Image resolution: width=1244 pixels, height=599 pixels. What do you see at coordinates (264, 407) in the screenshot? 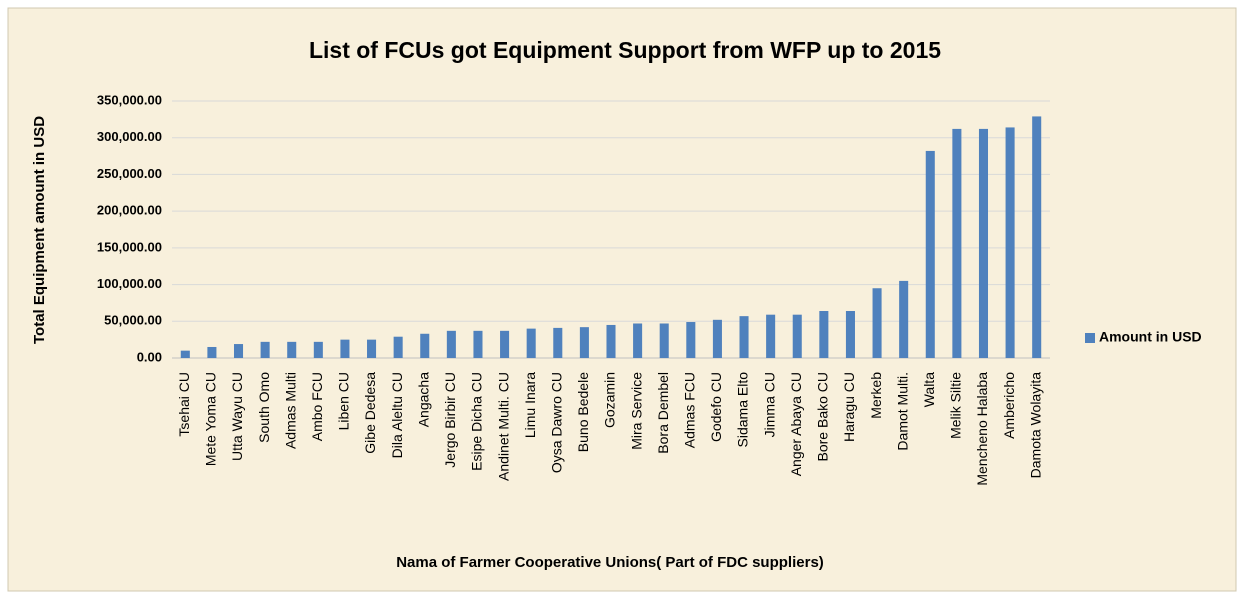
I see `x-tick-label: South Omo` at bounding box center [264, 407].